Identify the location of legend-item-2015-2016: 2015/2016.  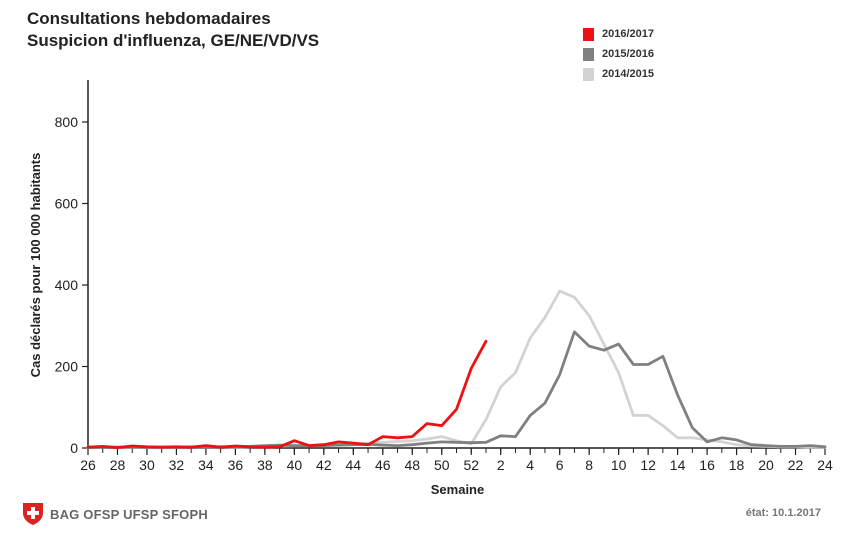
(618, 54).